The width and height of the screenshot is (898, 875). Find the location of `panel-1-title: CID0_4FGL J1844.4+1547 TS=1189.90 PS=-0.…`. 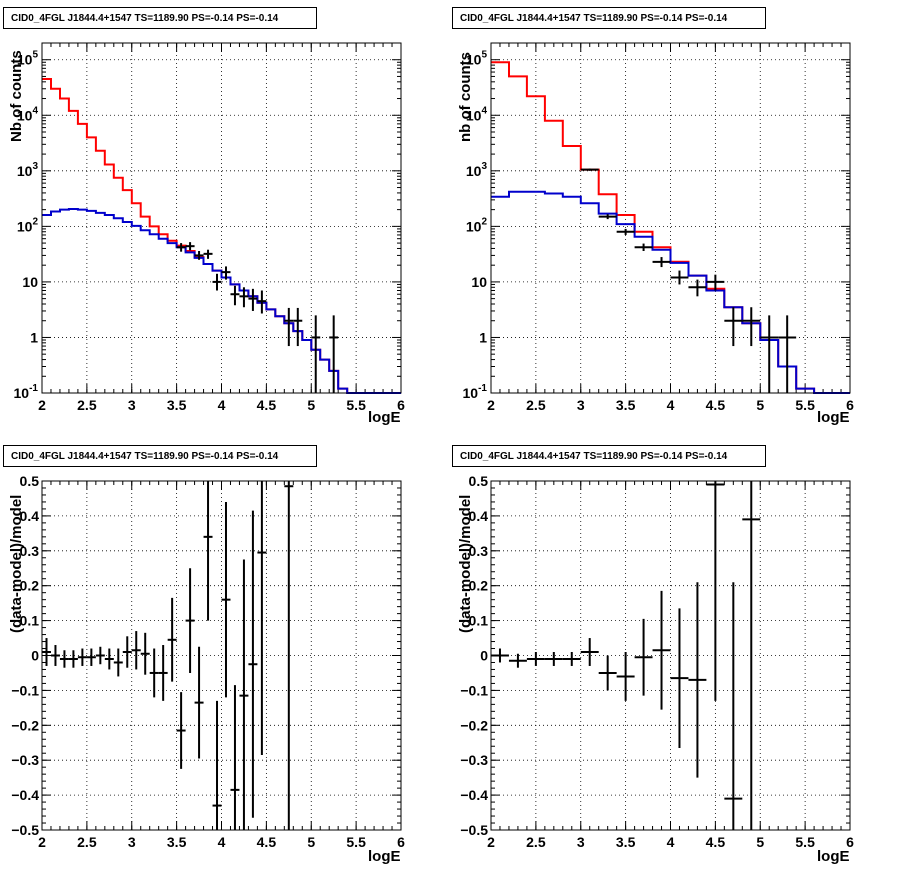

panel-1-title: CID0_4FGL J1844.4+1547 TS=1189.90 PS=-0.… is located at coordinates (160, 18).